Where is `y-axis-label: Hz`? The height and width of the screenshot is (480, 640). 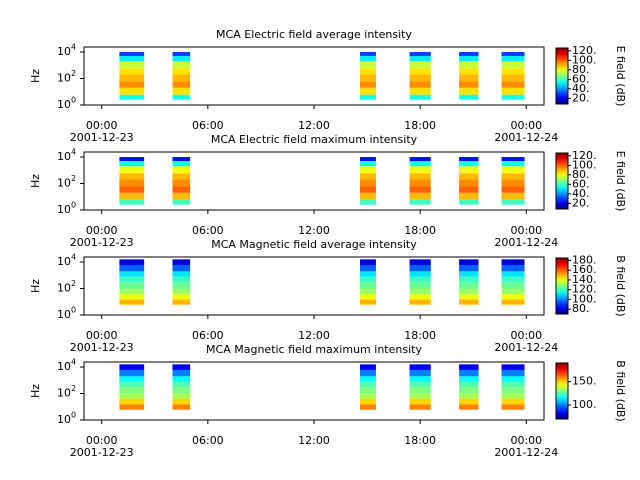
y-axis-label: Hz is located at coordinates (35, 76).